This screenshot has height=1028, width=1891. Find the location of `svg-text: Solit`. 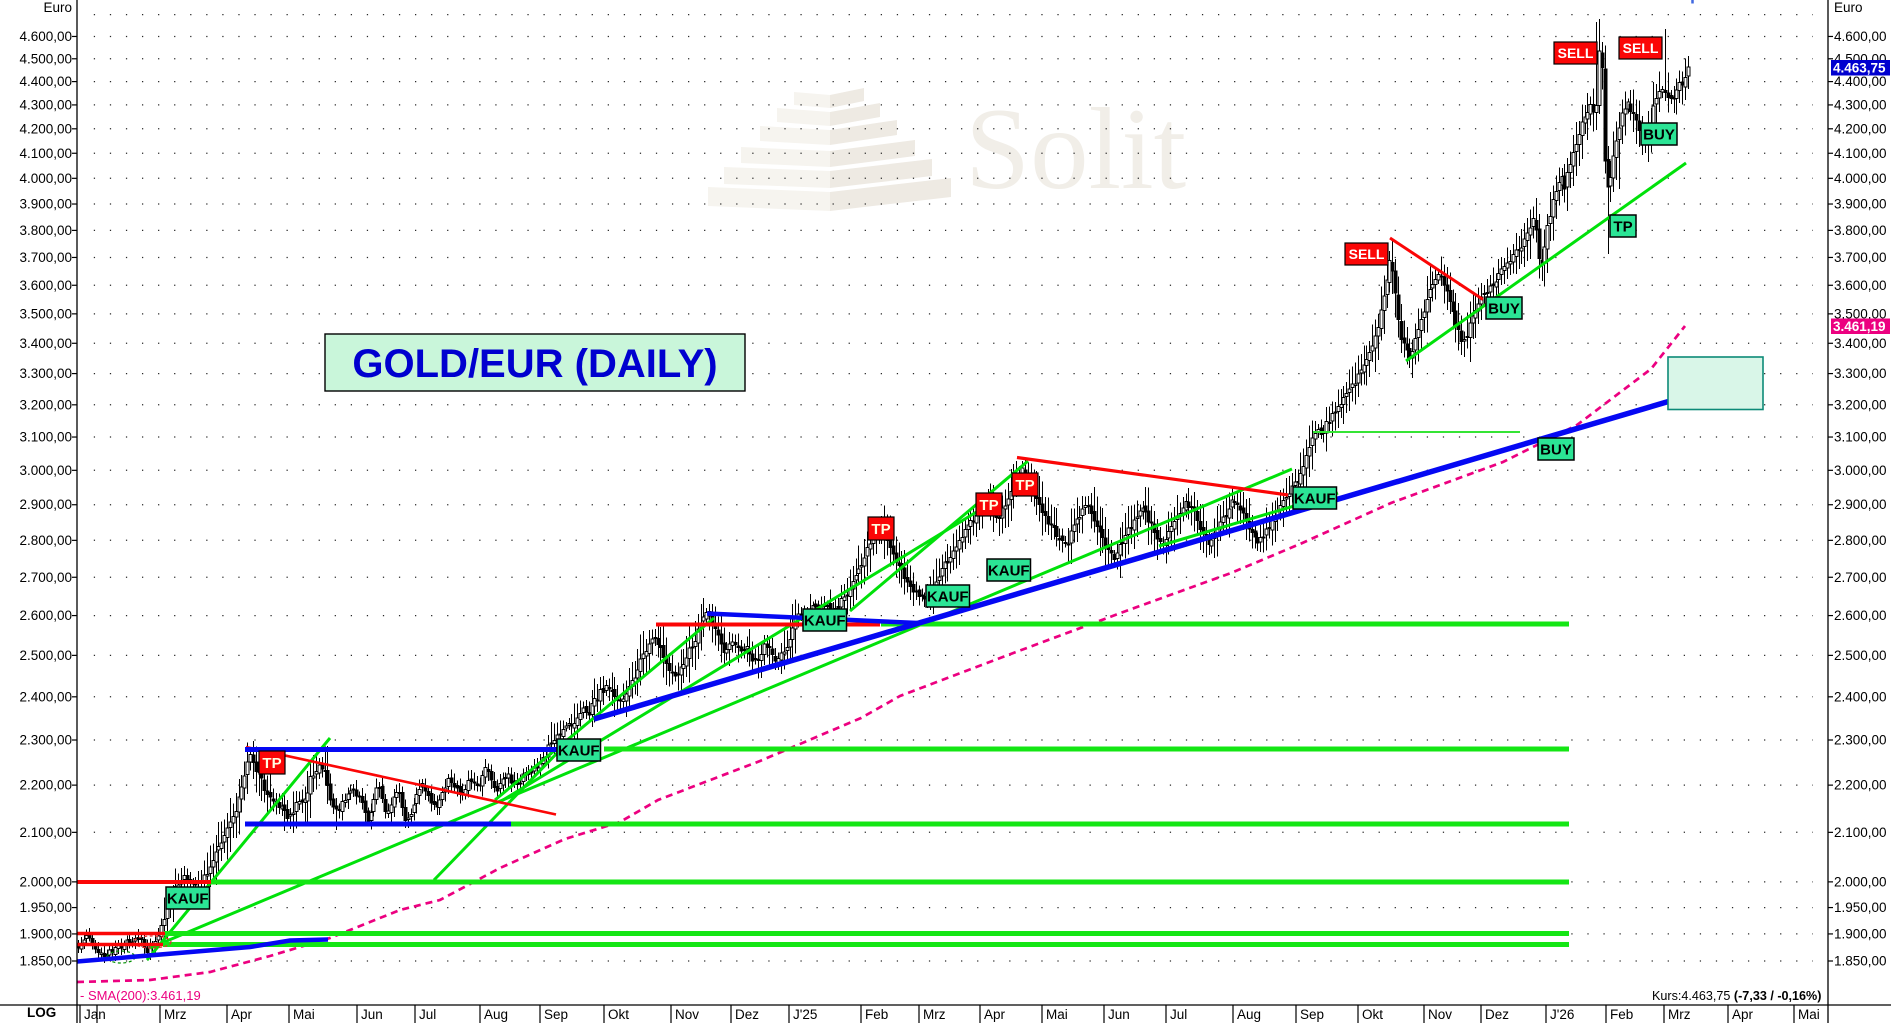

svg-text: Solit is located at coordinates (1075, 149).